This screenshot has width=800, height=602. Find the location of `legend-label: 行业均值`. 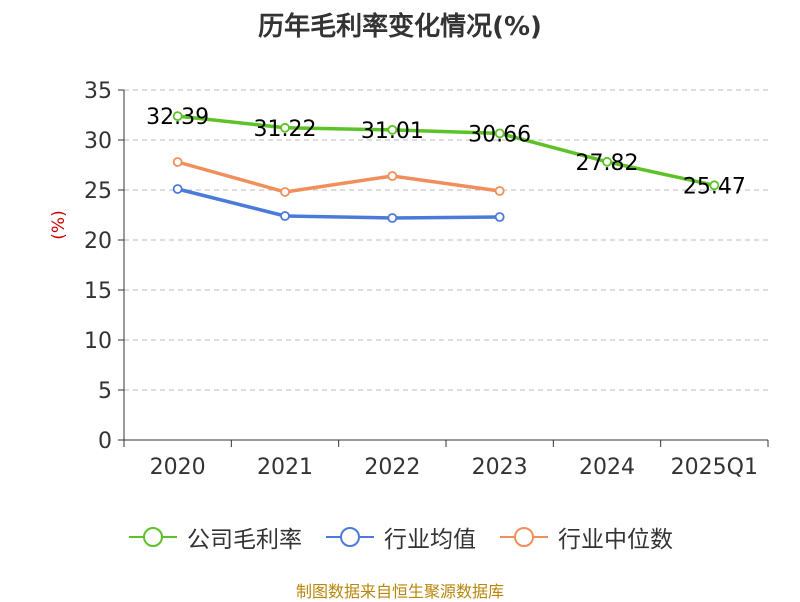

legend-label: 行业均值 is located at coordinates (430, 540).